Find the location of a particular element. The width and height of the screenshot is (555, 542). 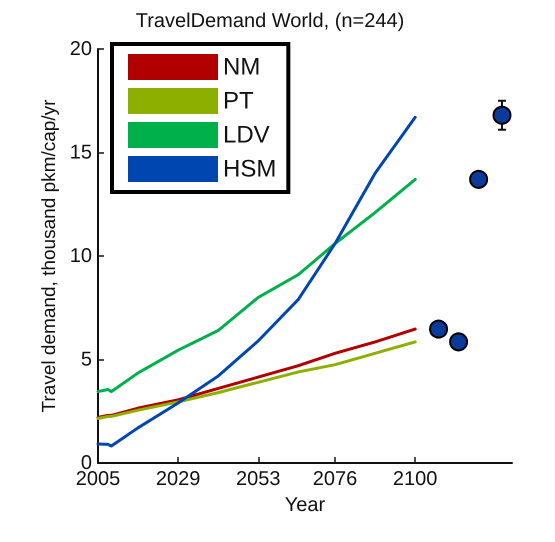

chart-title: TravelDemand World, (n=244) is located at coordinates (270, 21).